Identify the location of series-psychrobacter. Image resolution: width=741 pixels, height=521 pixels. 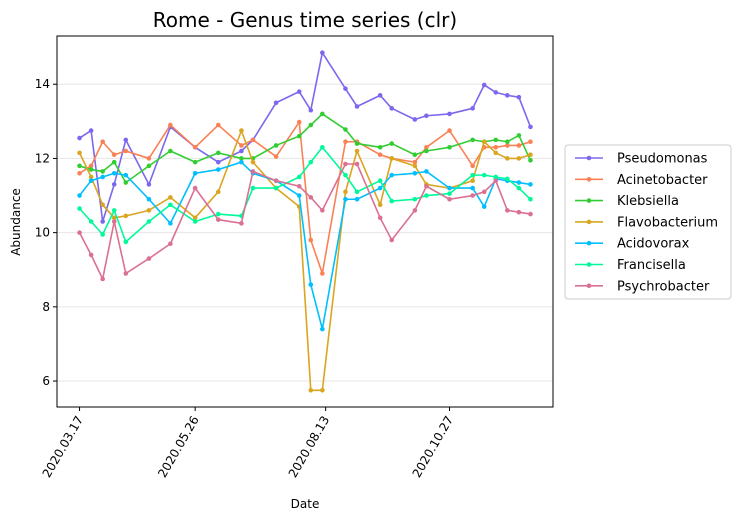
(305, 221).